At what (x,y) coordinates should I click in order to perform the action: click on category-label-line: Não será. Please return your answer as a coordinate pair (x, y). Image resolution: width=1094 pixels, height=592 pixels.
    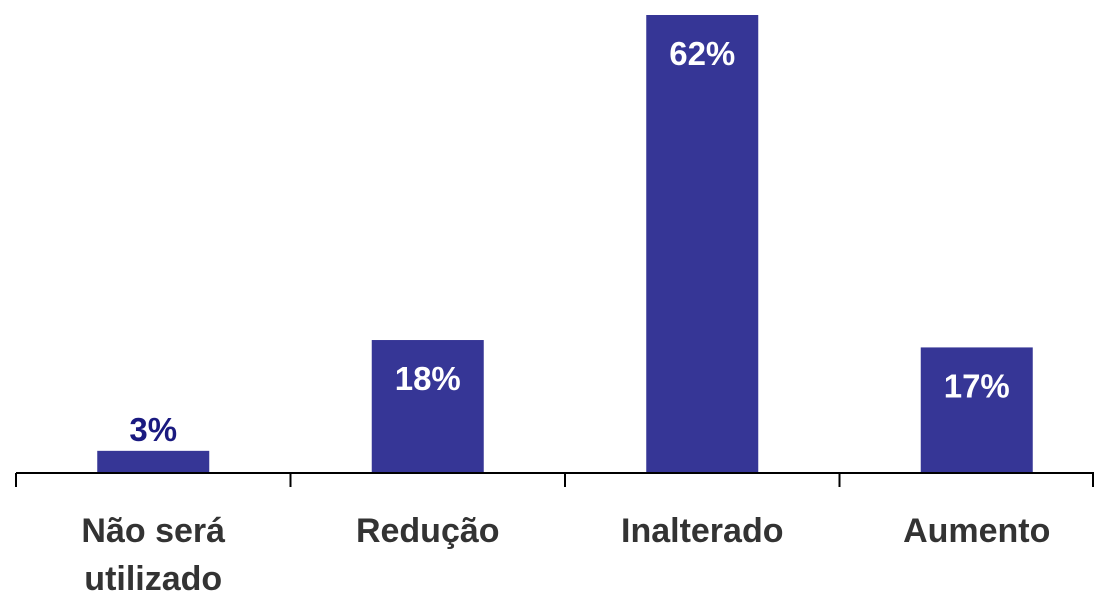
    Looking at the image, I should click on (153, 531).